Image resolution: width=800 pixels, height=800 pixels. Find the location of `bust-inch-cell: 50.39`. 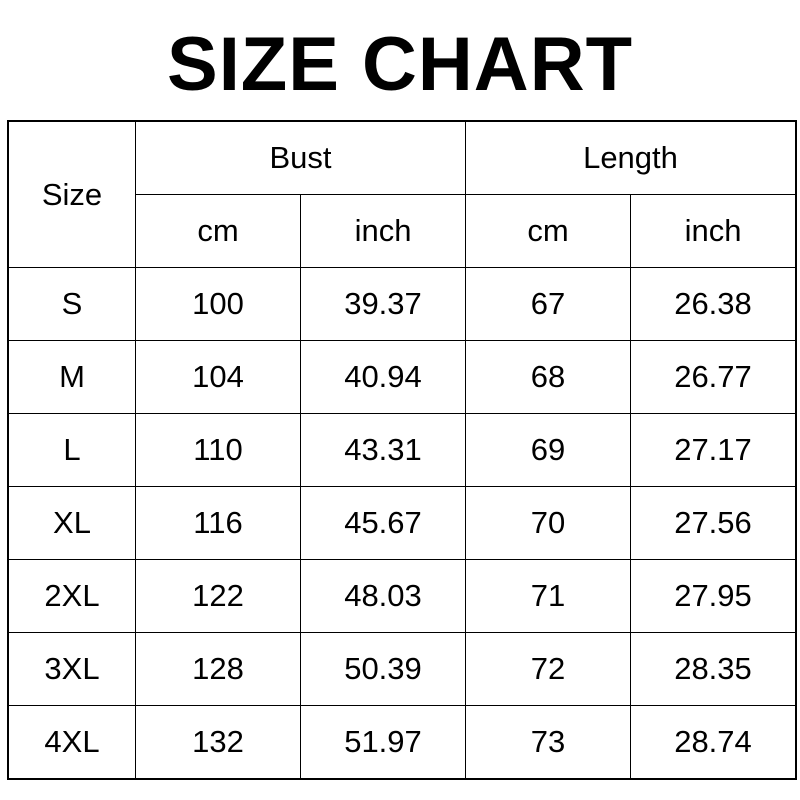

bust-inch-cell: 50.39 is located at coordinates (383, 669).